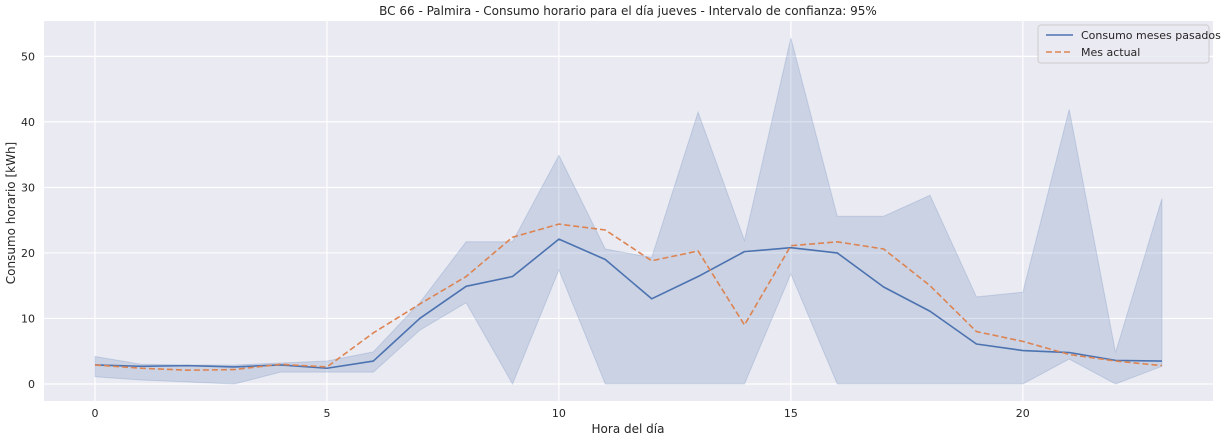  What do you see at coordinates (95, 413) in the screenshot?
I see `x-tick-label: 0` at bounding box center [95, 413].